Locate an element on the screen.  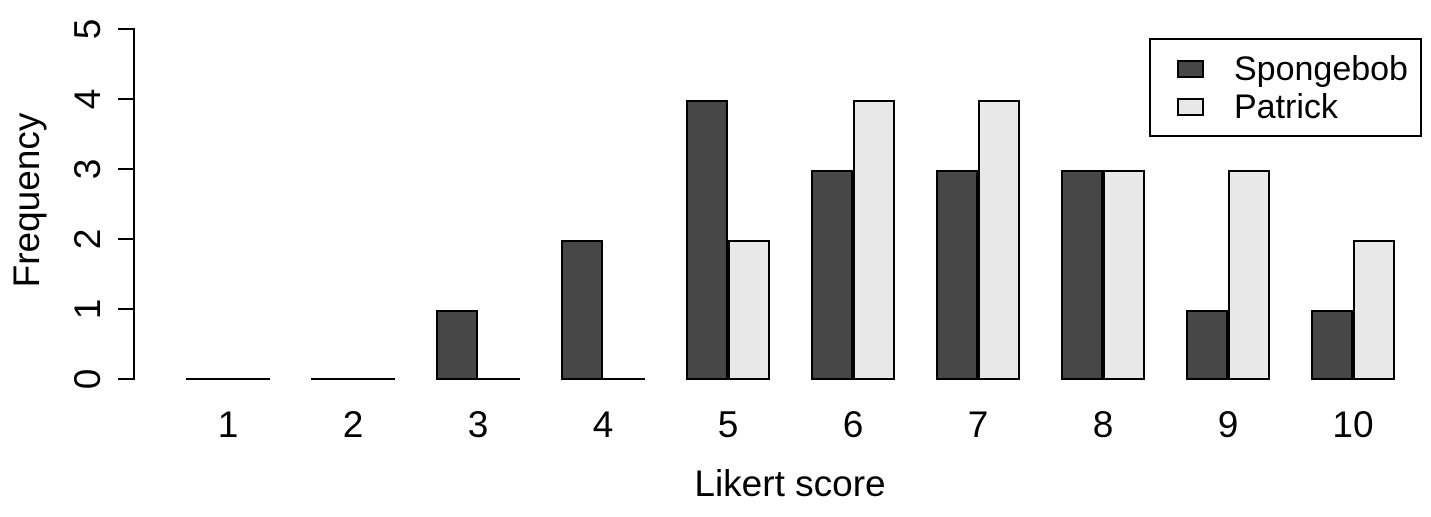
legend-row-spongebob: Spongebob is located at coordinates (1285, 69).